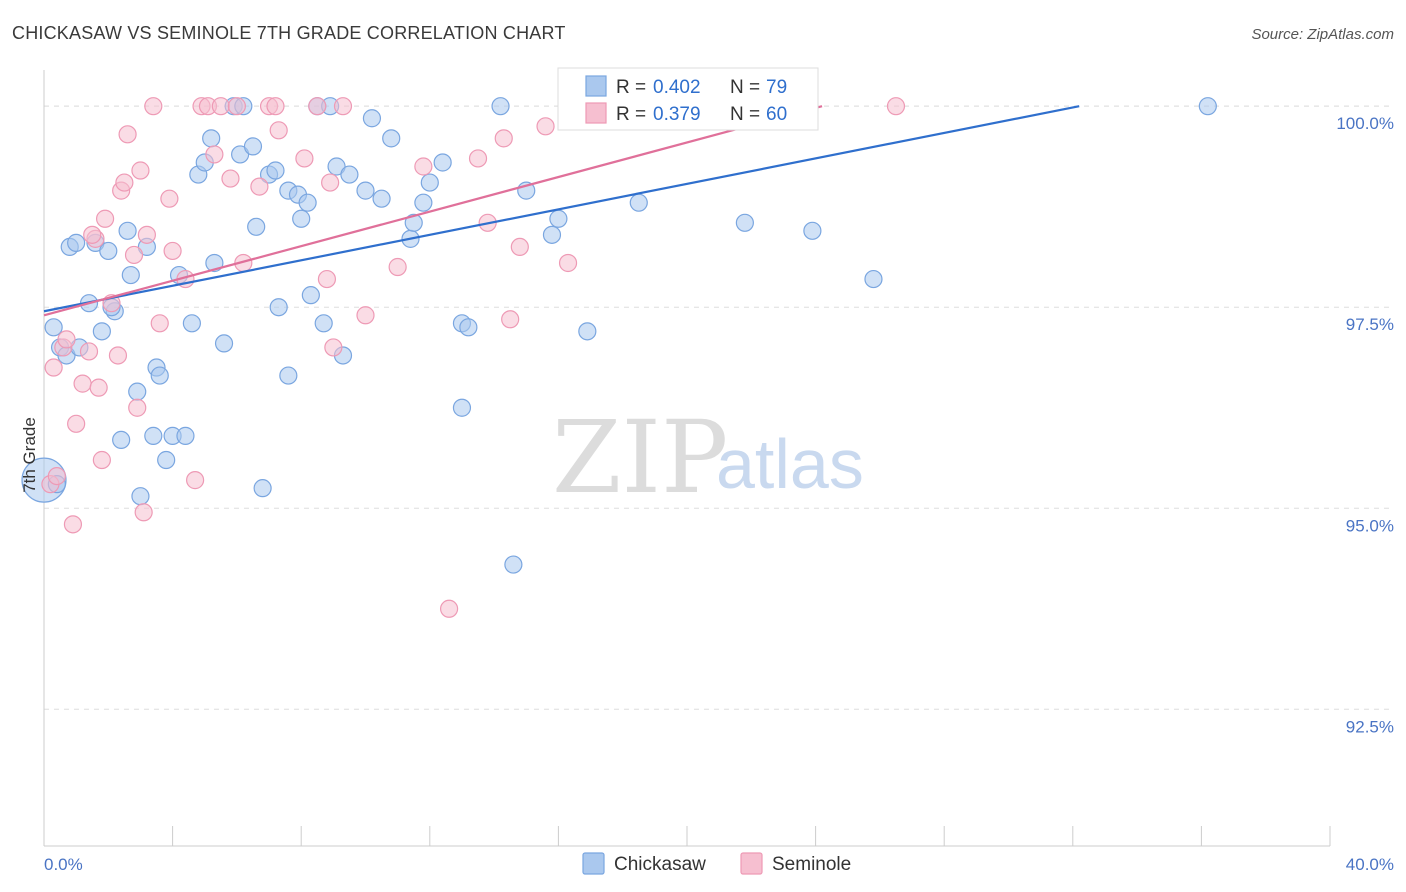 The image size is (1406, 892). What do you see at coordinates (745, 87) in the screenshot?
I see `legend-n-label: N =` at bounding box center [745, 87].